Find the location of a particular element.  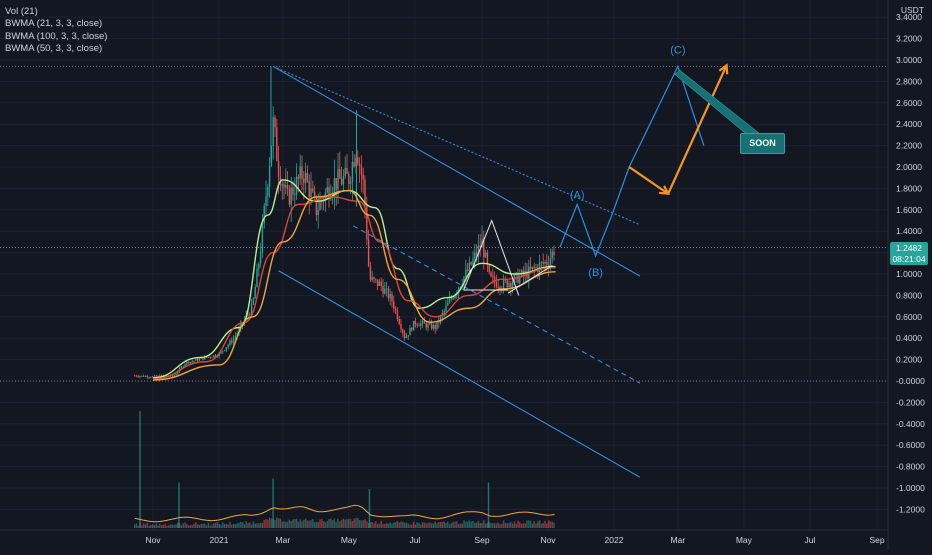

legend-bwma-50: BWMA (50, 3, 3, close) is located at coordinates (54, 49).